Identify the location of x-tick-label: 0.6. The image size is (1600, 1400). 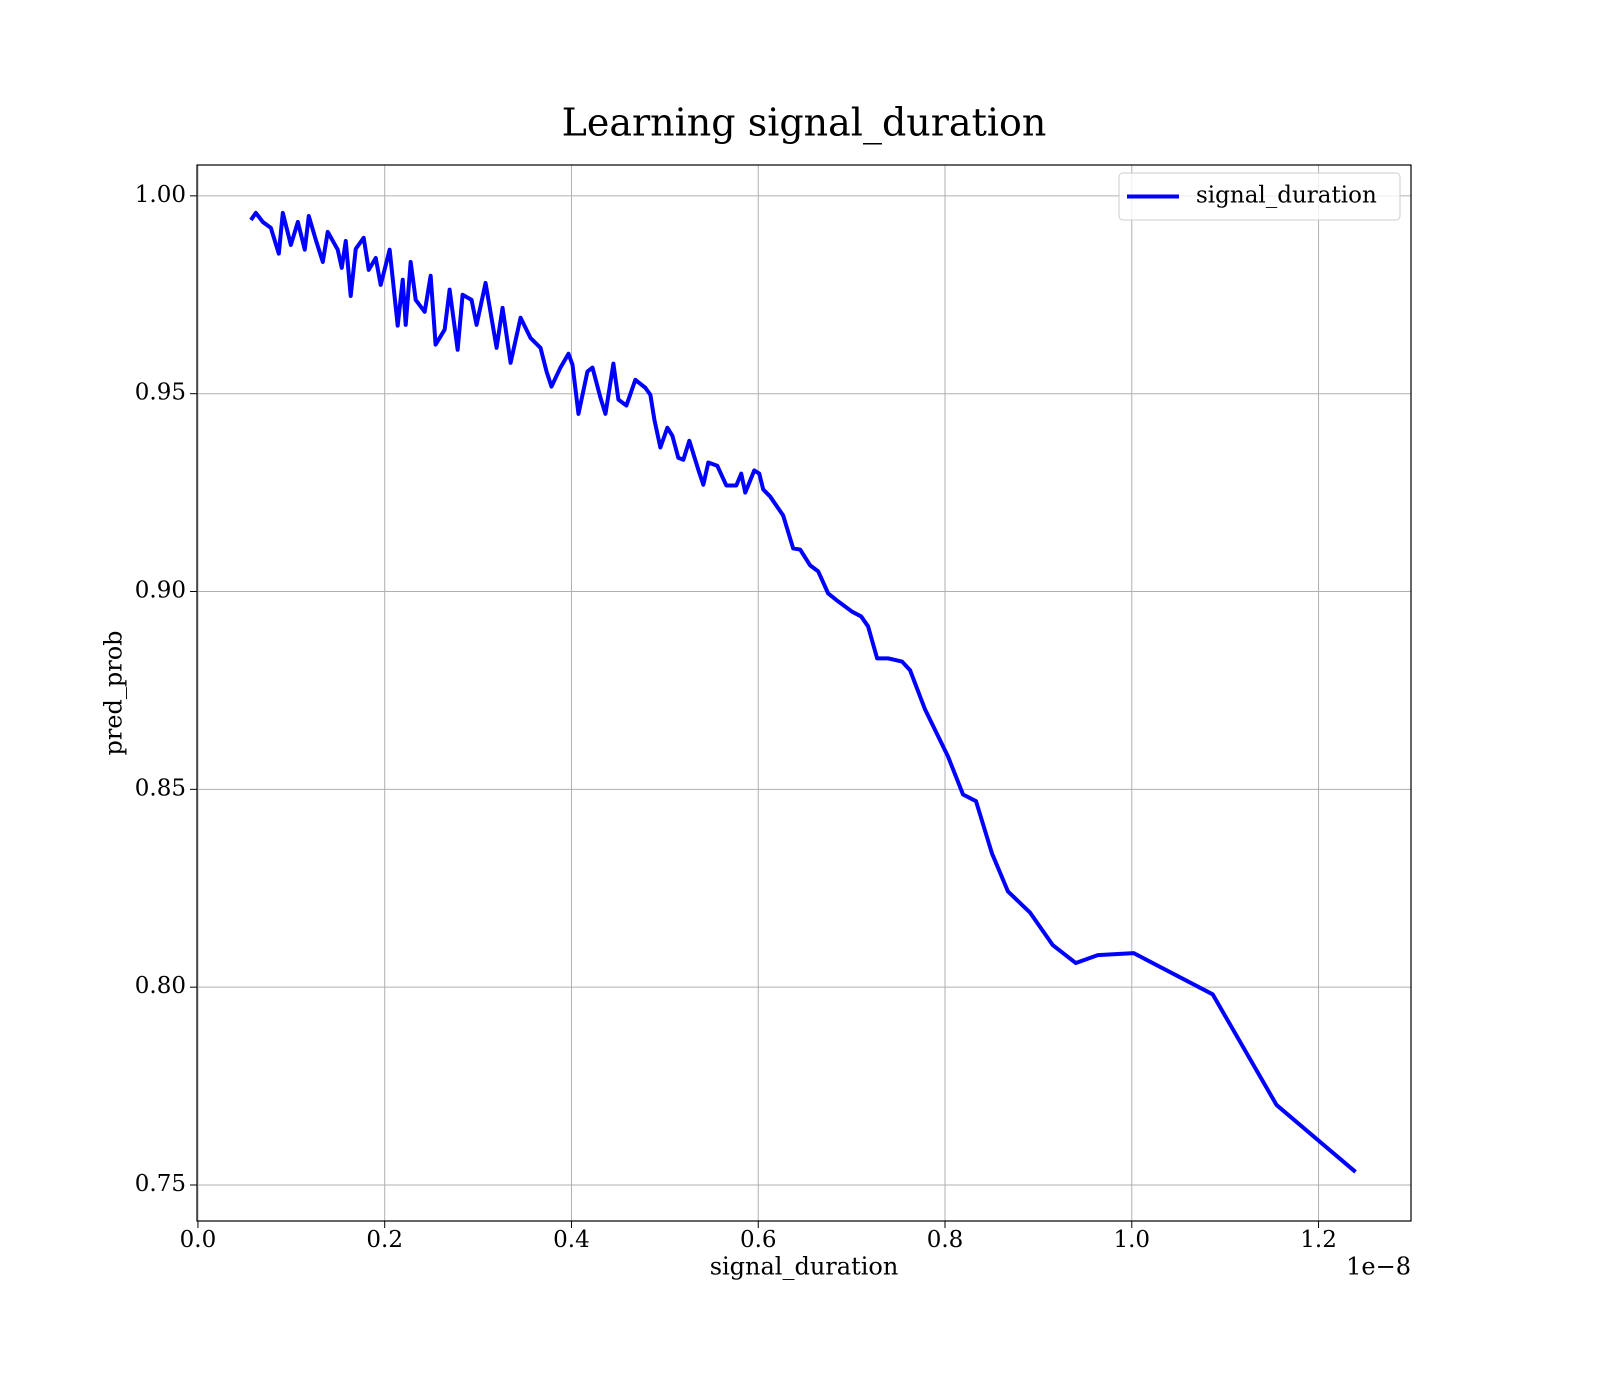
(758, 1240).